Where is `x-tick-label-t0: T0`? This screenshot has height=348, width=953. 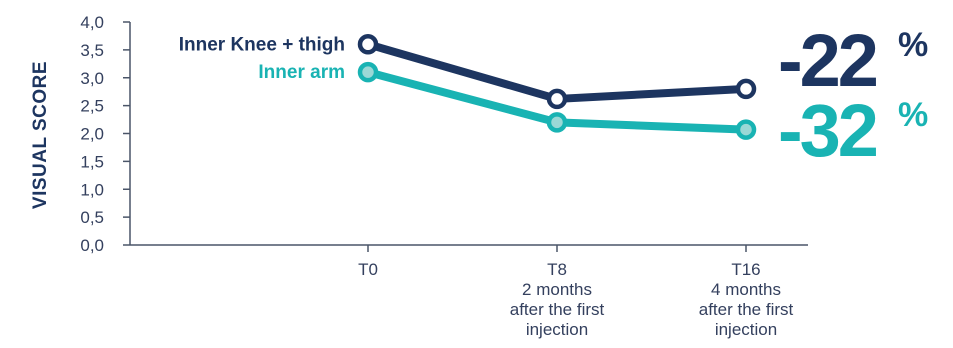 x-tick-label-t0: T0 is located at coordinates (368, 269).